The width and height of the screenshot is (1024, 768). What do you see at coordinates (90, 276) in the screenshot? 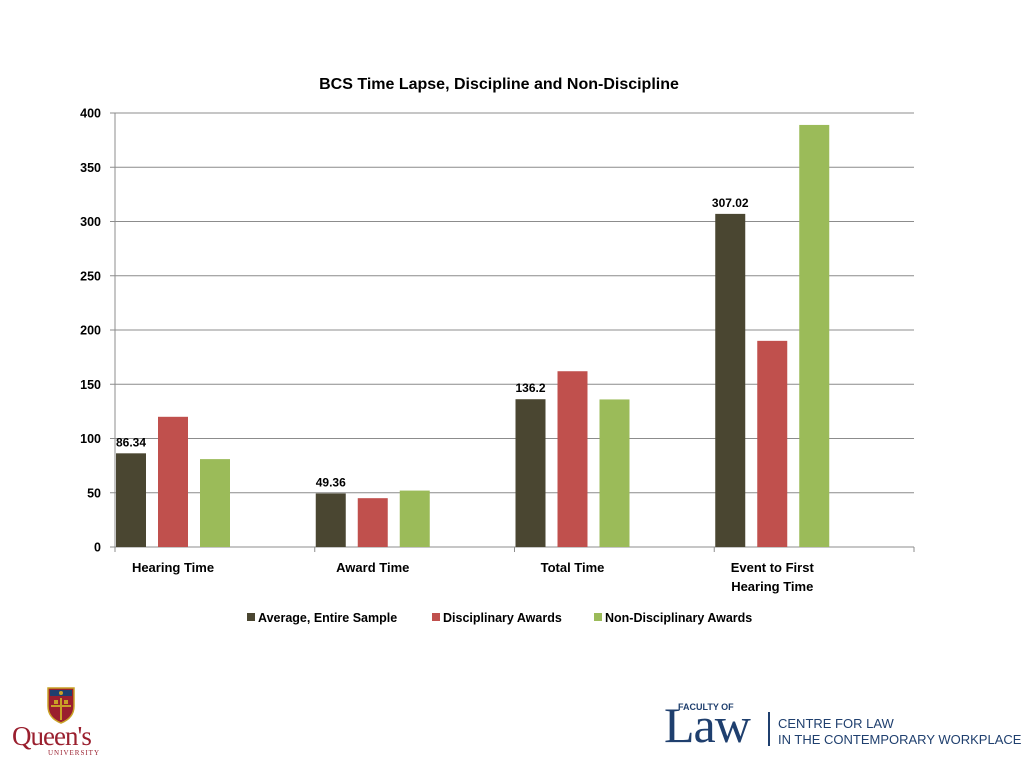
I see `y-tick-label: 250` at bounding box center [90, 276].